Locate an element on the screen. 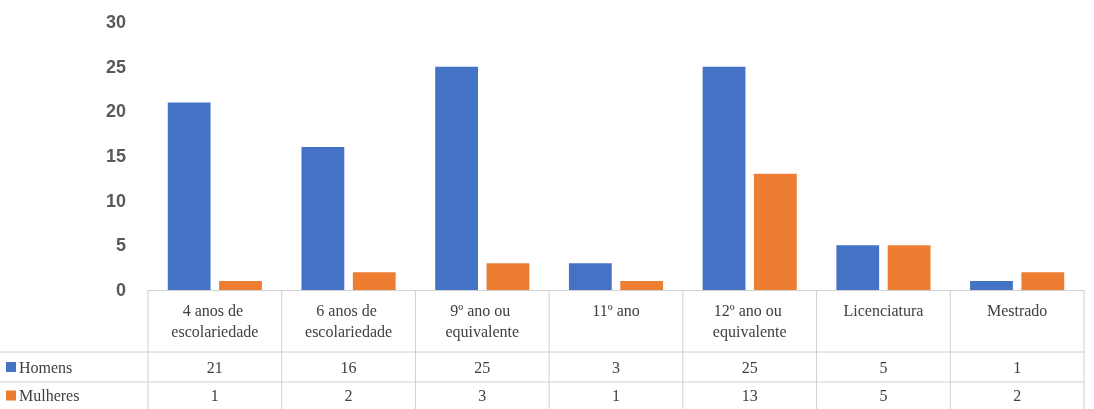 Image resolution: width=1094 pixels, height=409 pixels. x-tick-label: 11º ano is located at coordinates (616, 310).